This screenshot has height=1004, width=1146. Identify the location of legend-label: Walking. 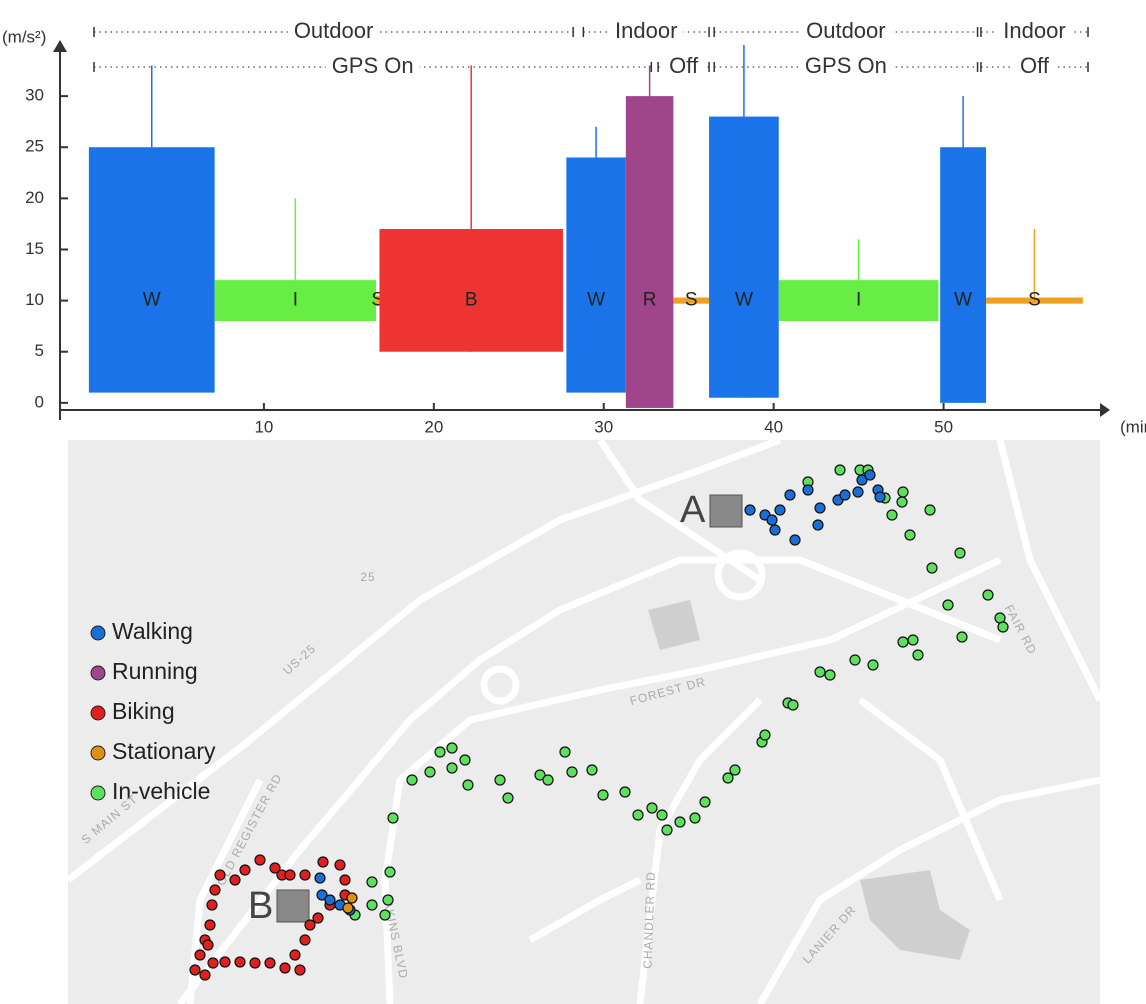
(152, 631).